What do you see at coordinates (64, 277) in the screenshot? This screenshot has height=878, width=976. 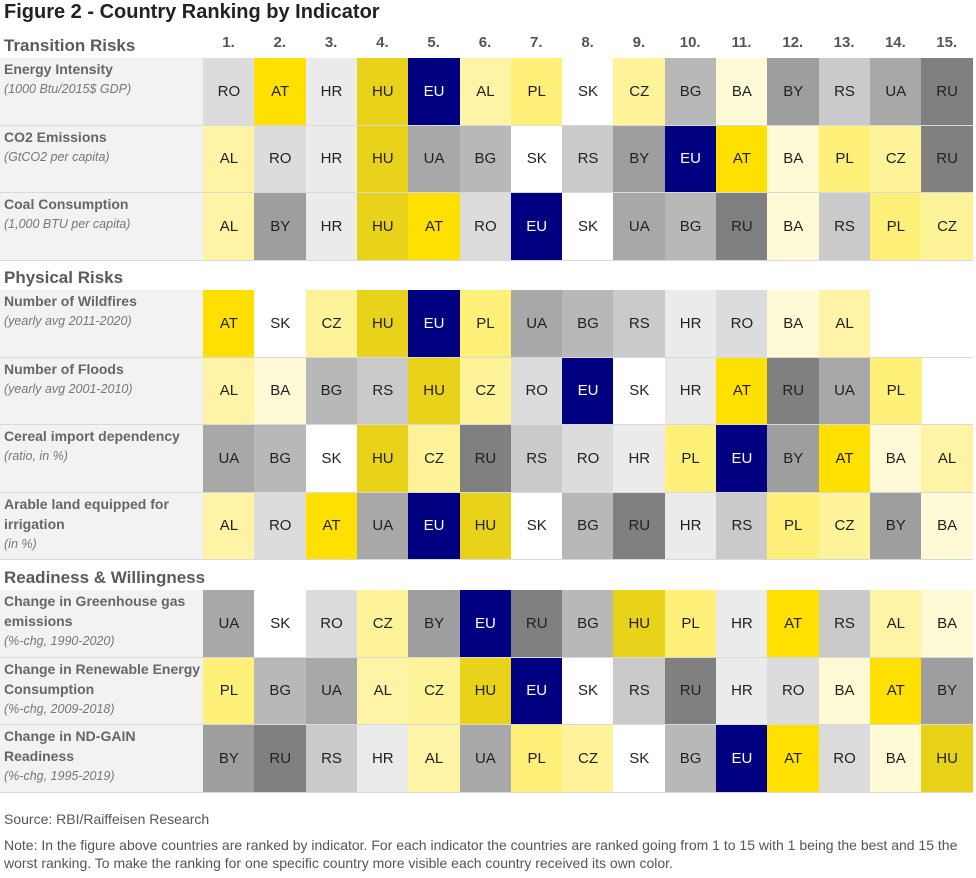 I see `section-title: Physical Risks` at bounding box center [64, 277].